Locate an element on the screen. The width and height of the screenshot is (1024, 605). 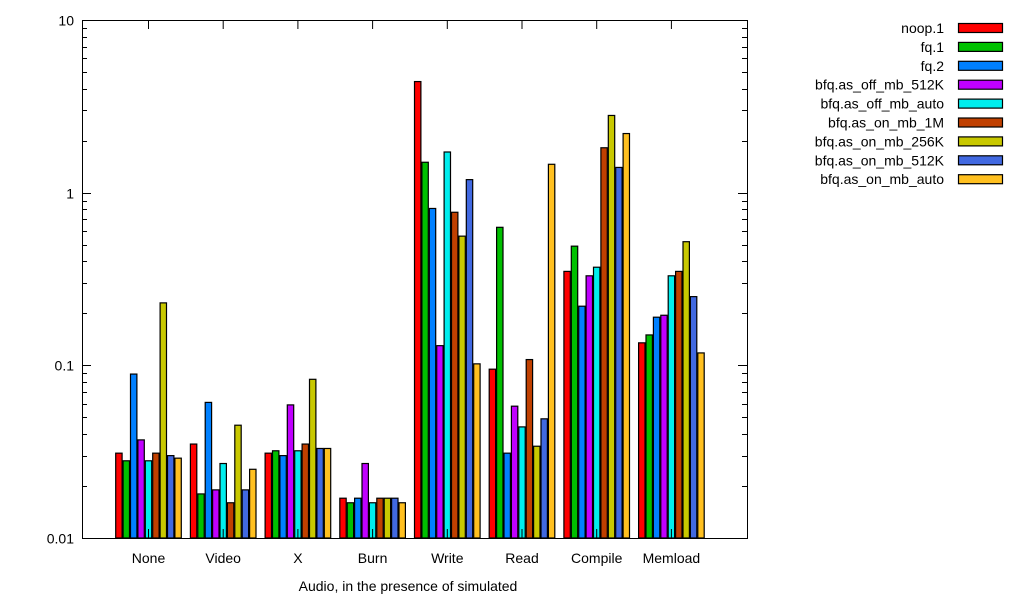
x-tick-label: Video is located at coordinates (223, 558).